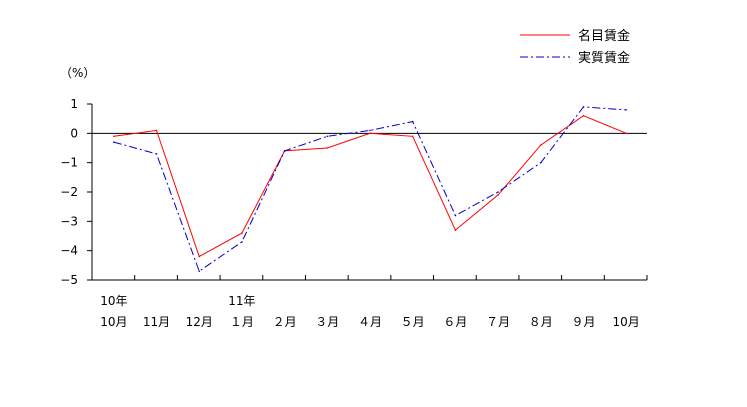  Describe the element at coordinates (370, 322) in the screenshot. I see `x-tick-label: ４月` at that location.